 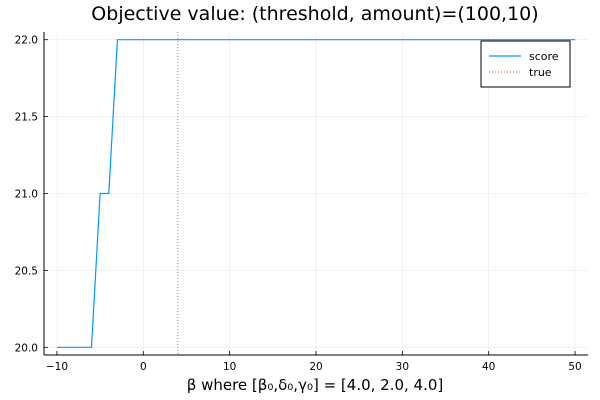 What do you see at coordinates (544, 56) in the screenshot?
I see `legend-label-score: score` at bounding box center [544, 56].